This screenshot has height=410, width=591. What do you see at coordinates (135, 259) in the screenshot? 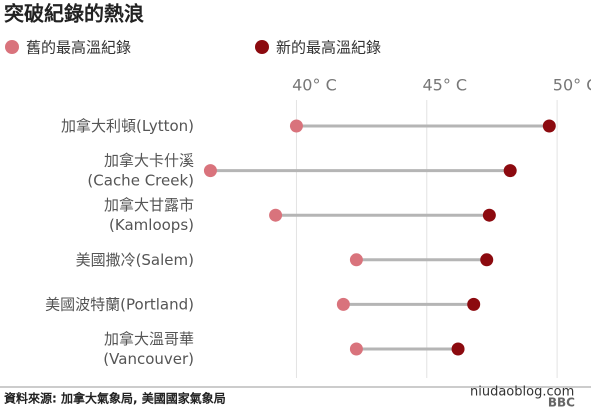
I see `y-tick-label: 美國撒冷(Salem)` at bounding box center [135, 259].